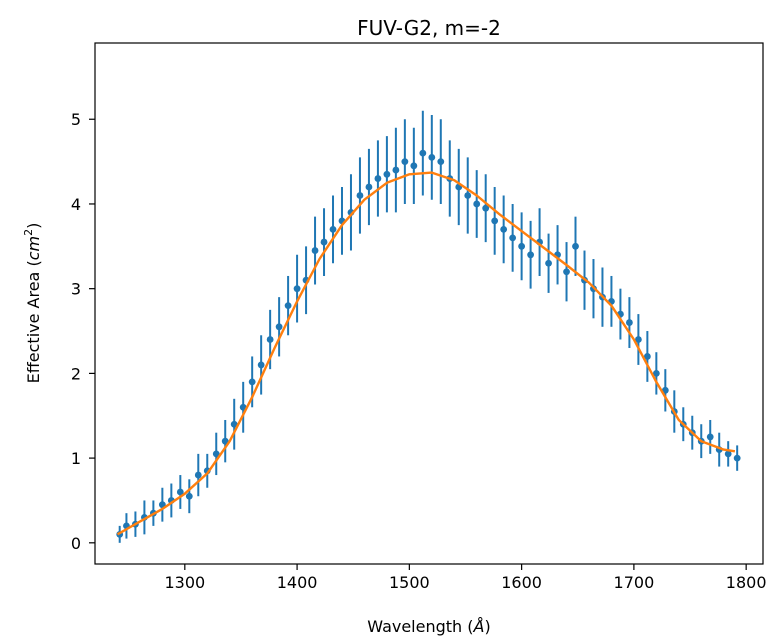  I want to click on x-axis-label-main: Wavelength (, so click(420, 626).